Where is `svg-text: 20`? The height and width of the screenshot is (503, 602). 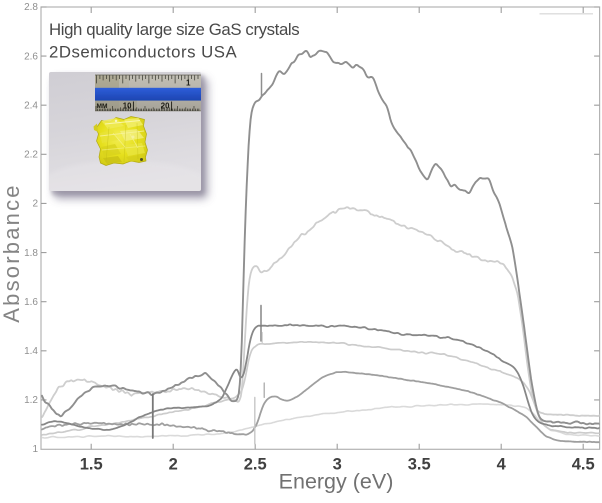 svg-text: 20 is located at coordinates (165, 106).